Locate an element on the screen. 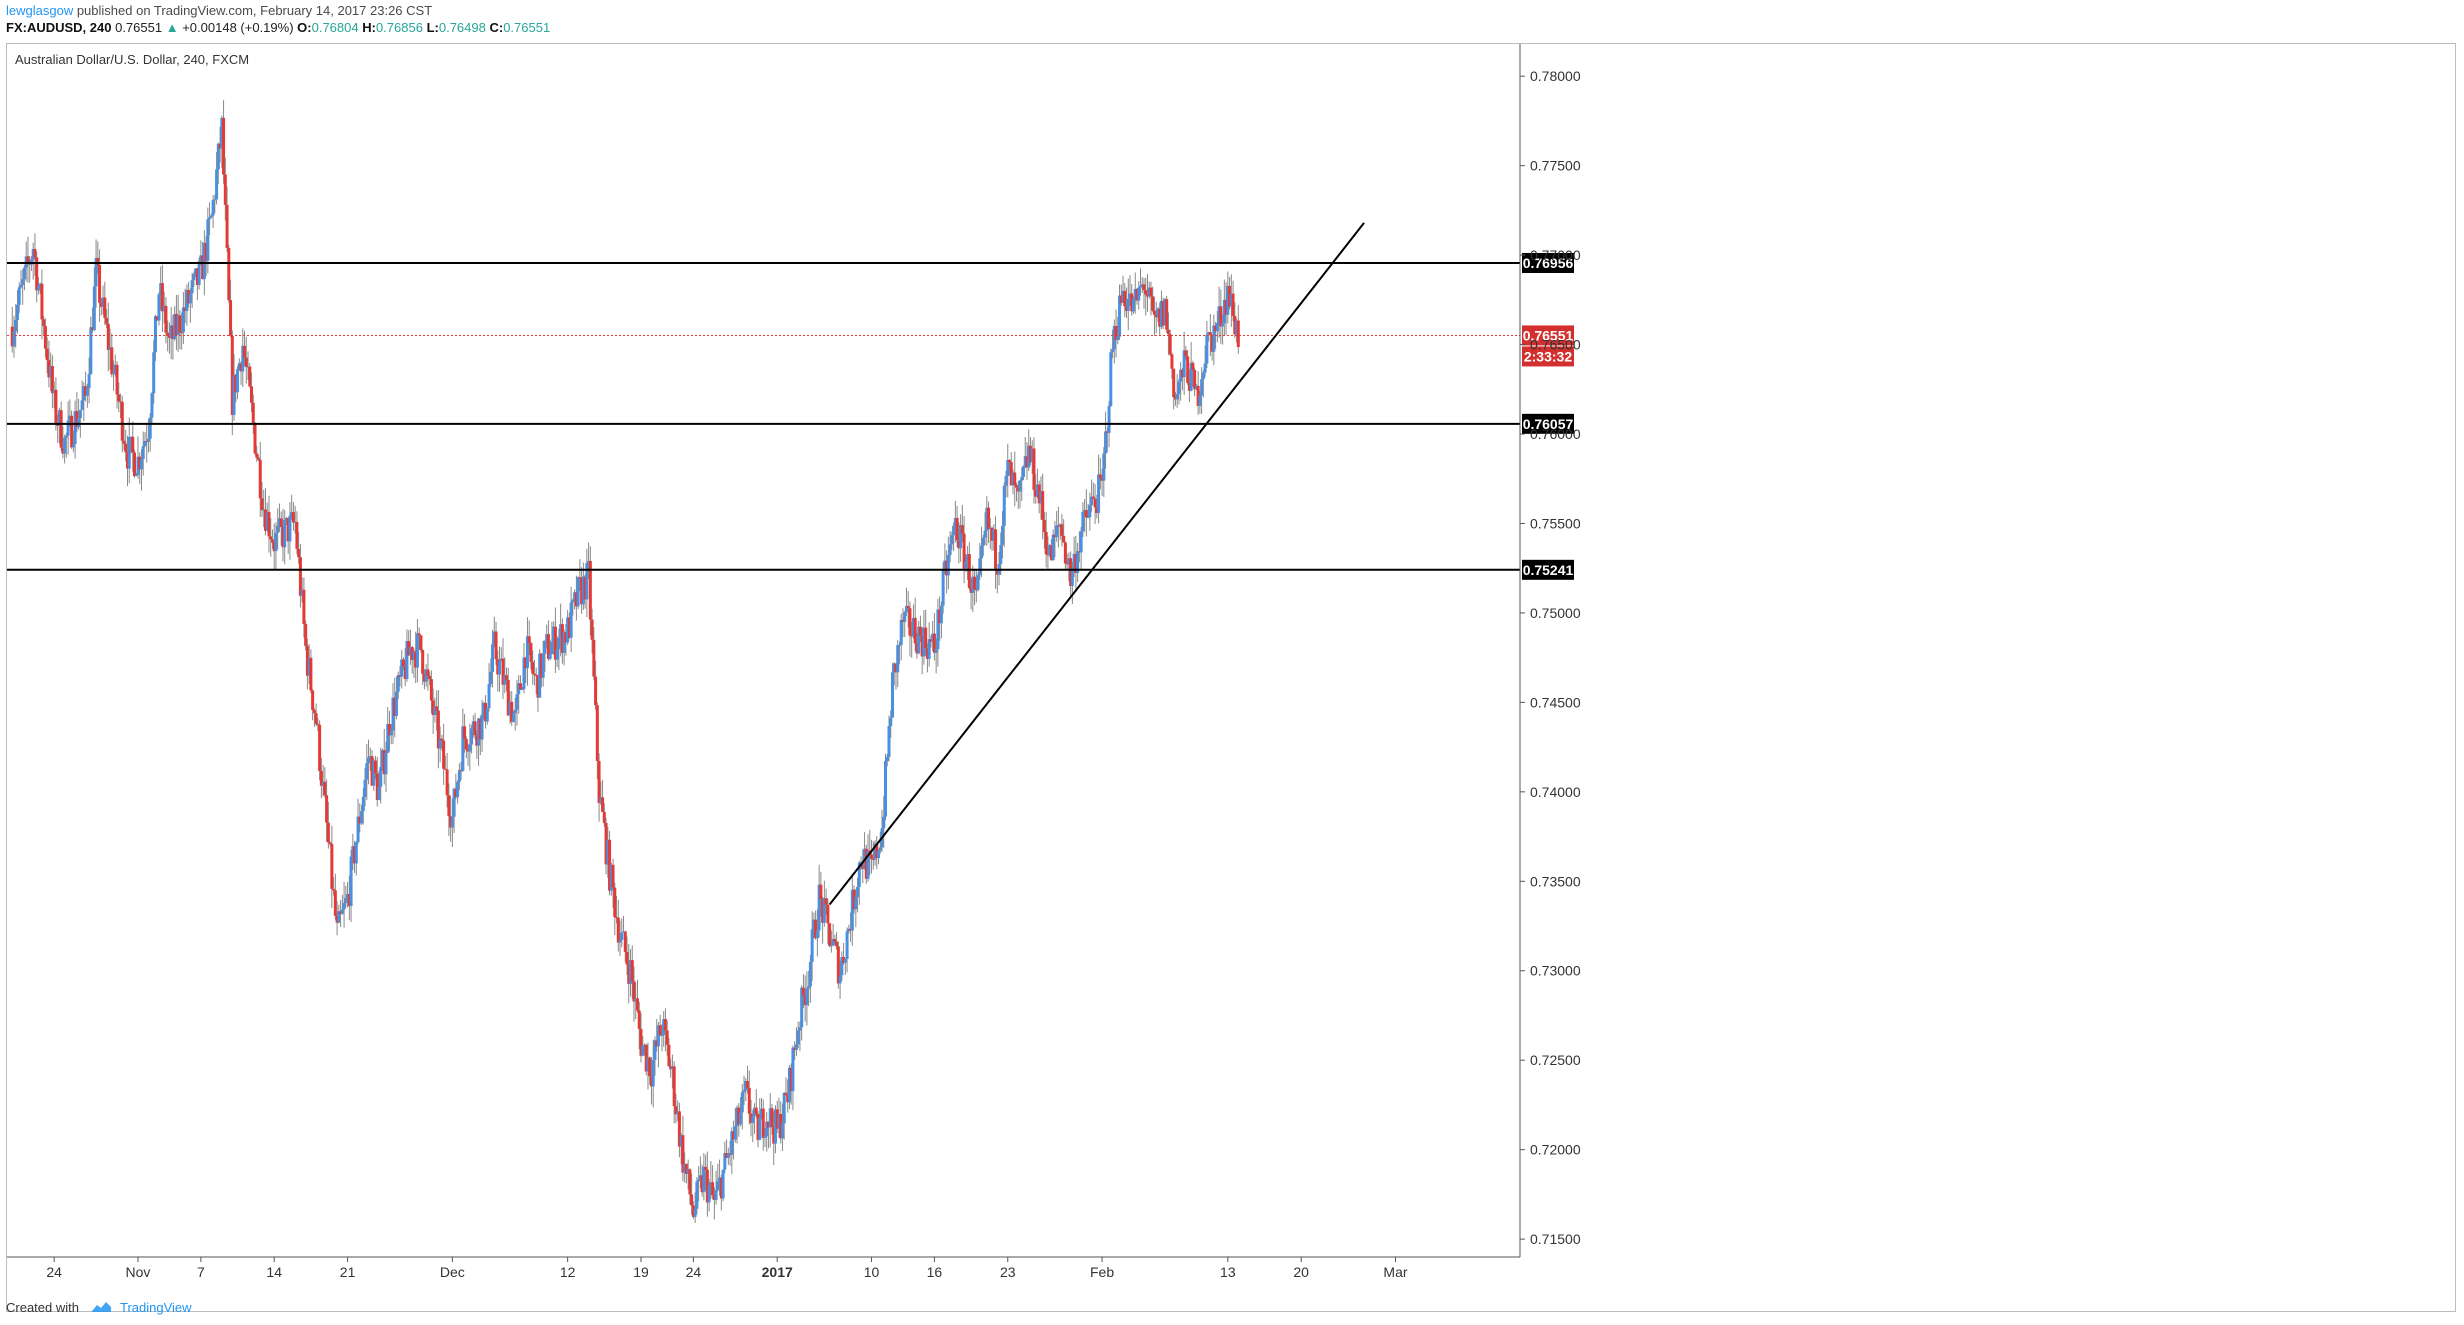  y-tick-label: 0.77000 is located at coordinates (1555, 255).